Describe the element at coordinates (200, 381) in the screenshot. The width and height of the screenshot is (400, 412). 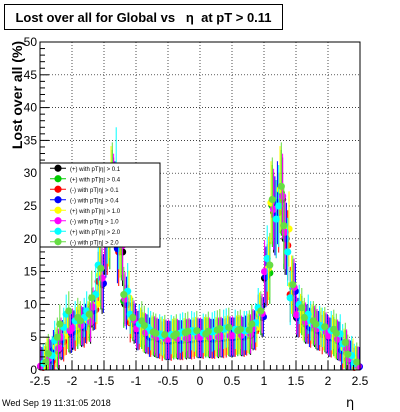
I see `x-tick-label: 0` at that location.